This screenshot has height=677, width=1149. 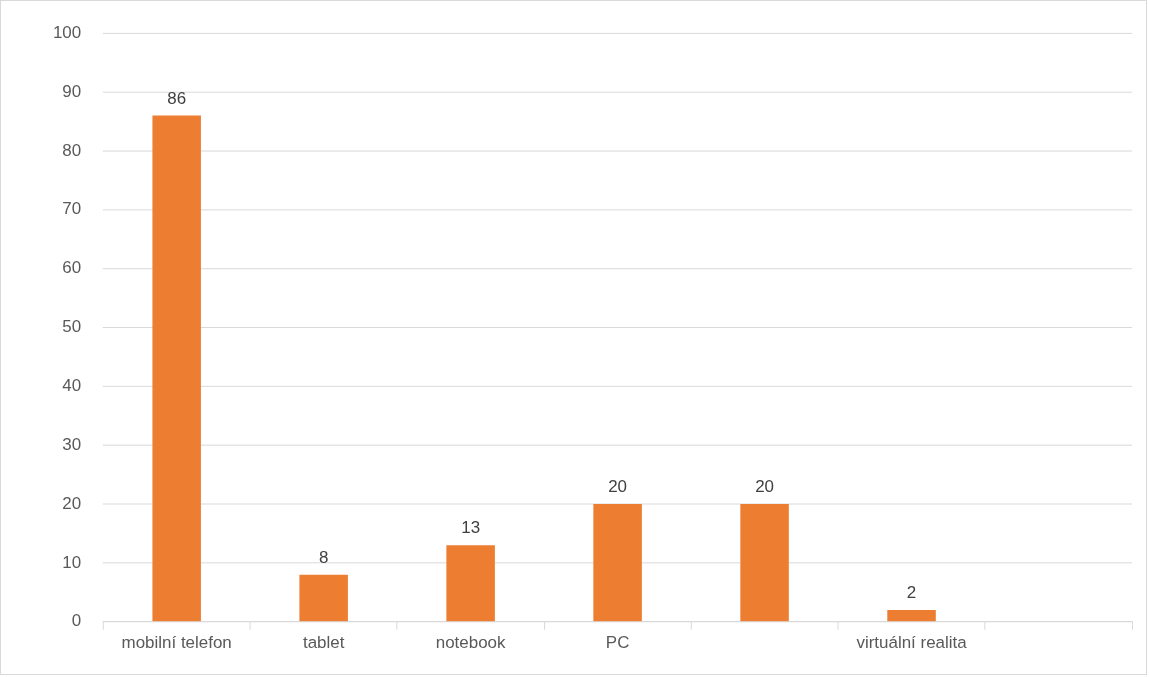 What do you see at coordinates (72, 150) in the screenshot?
I see `y-tick-label: 80` at bounding box center [72, 150].